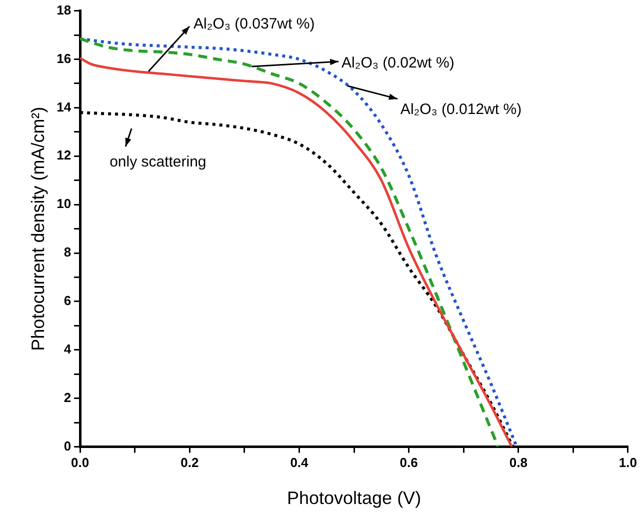 The image size is (640, 514). I want to click on x-tick-label: 0.8, so click(518, 462).